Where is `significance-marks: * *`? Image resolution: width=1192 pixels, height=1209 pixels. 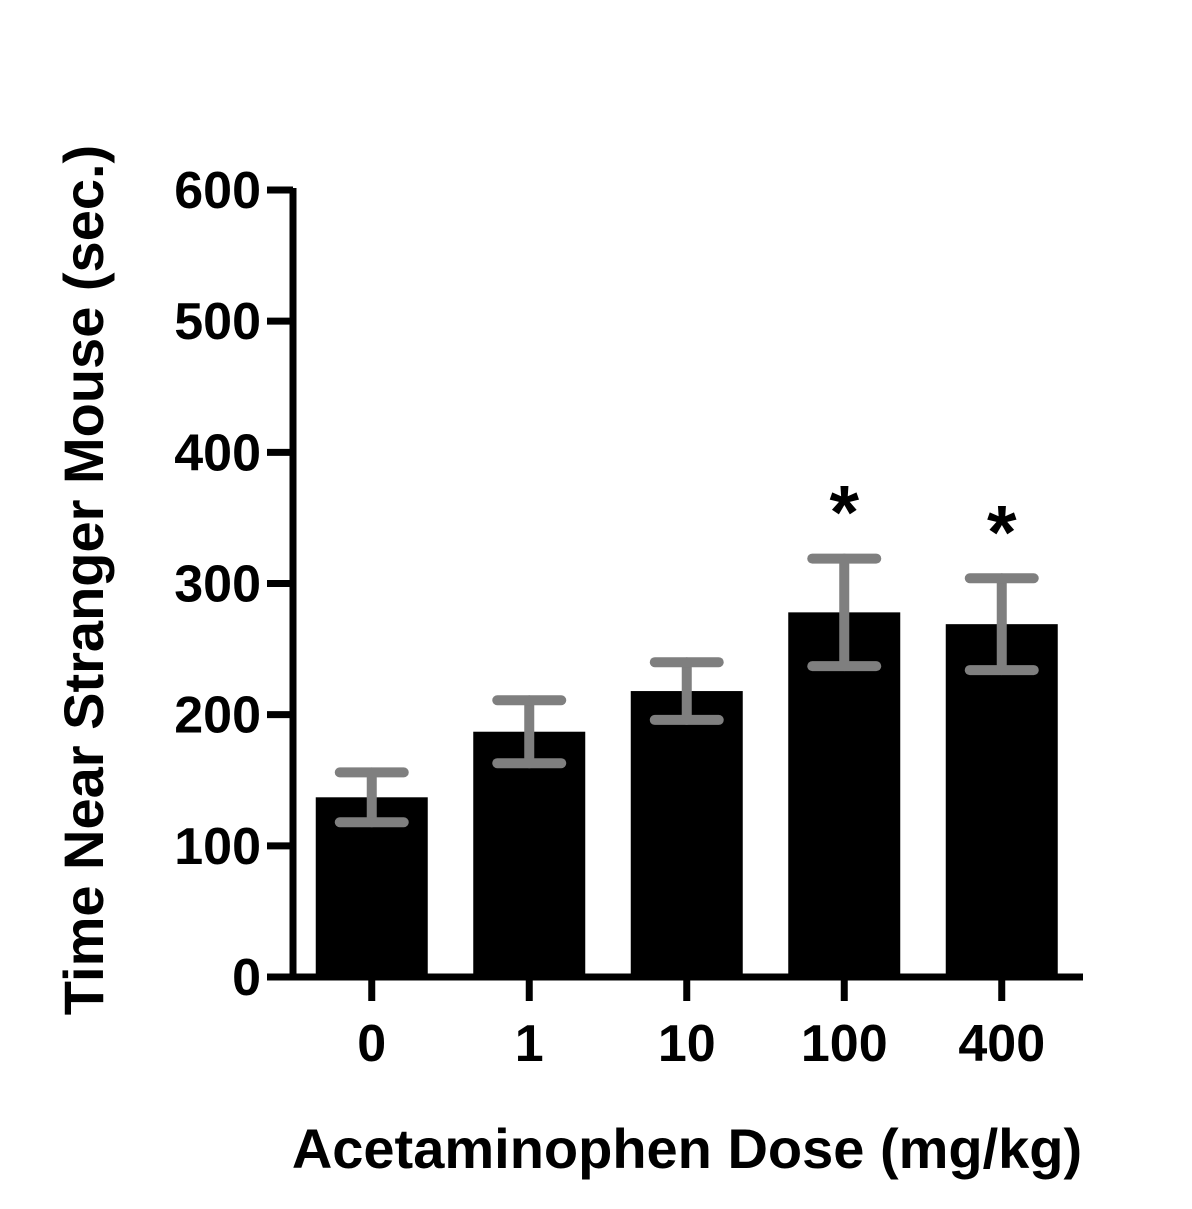 significance-marks: * * is located at coordinates (923, 523).